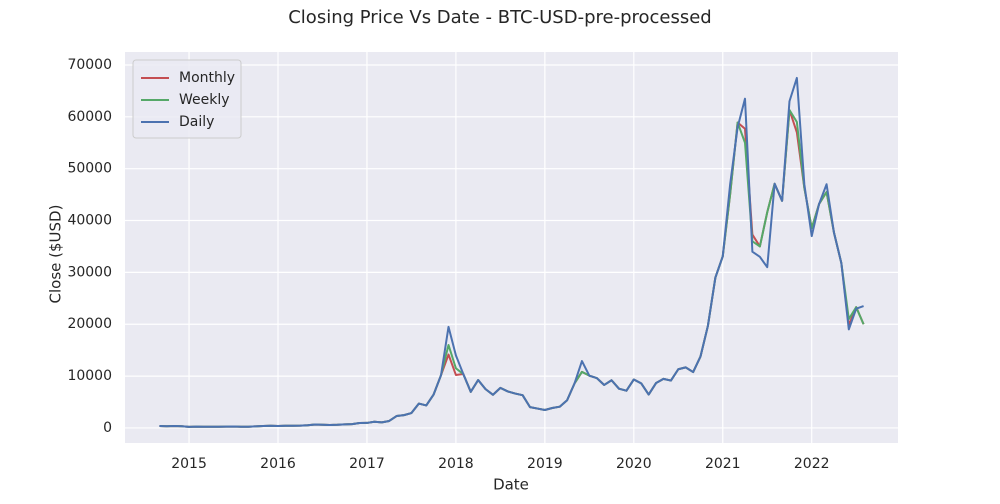 This screenshot has height=504, width=1000. Describe the element at coordinates (278, 464) in the screenshot. I see `x-tick-label: 2016` at that location.